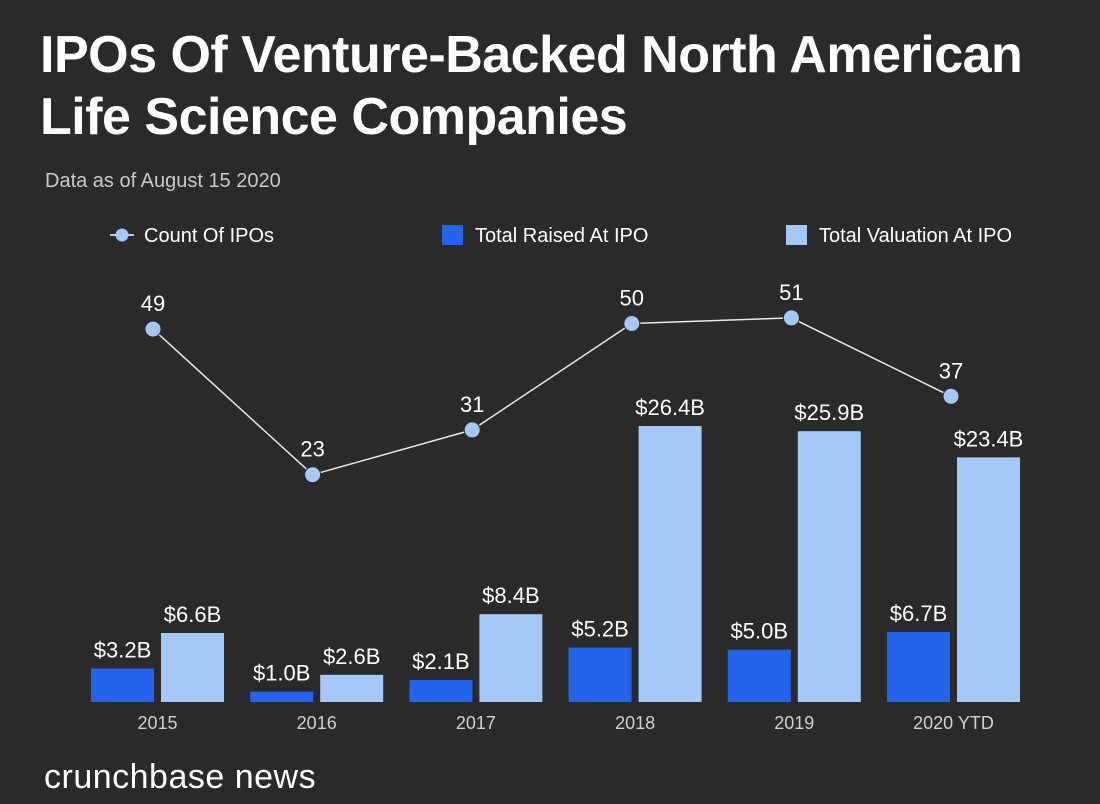 This screenshot has height=804, width=1100. Describe the element at coordinates (312, 449) in the screenshot. I see `count-label-2016: 23` at that location.